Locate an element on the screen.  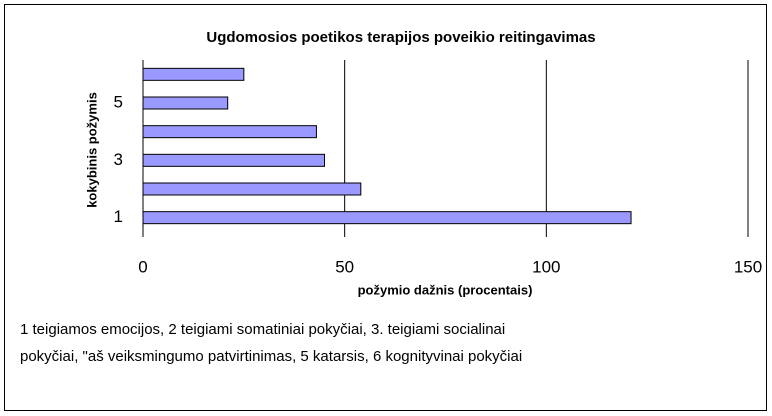
x-tick-label: 100 is located at coordinates (546, 266).